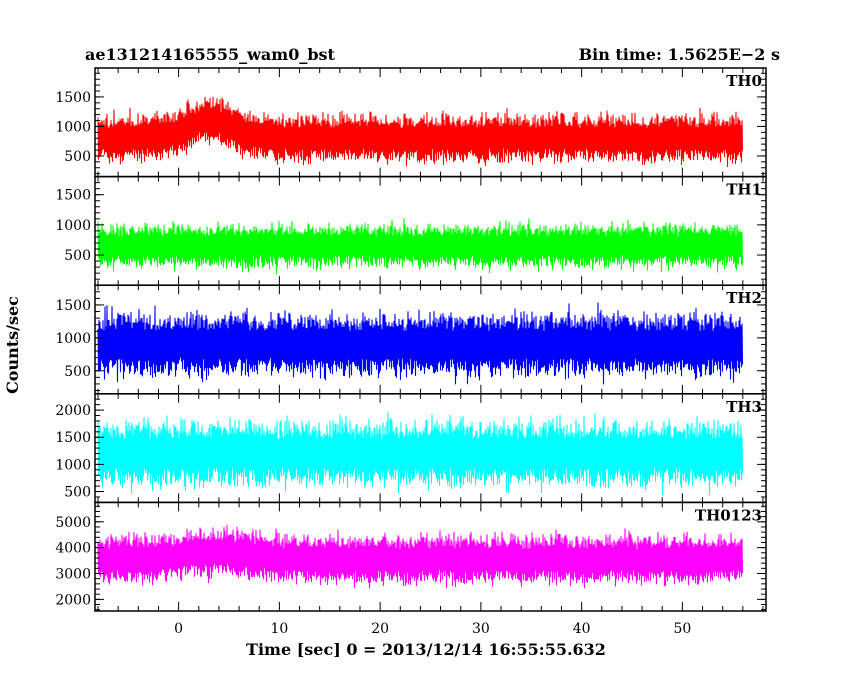  Describe the element at coordinates (420, 132) in the screenshot. I see `series-line-th0` at that location.